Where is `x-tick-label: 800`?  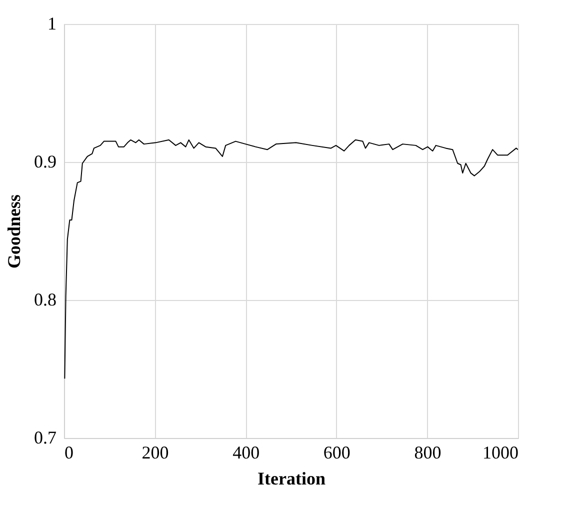 x-tick-label: 800 is located at coordinates (428, 452).